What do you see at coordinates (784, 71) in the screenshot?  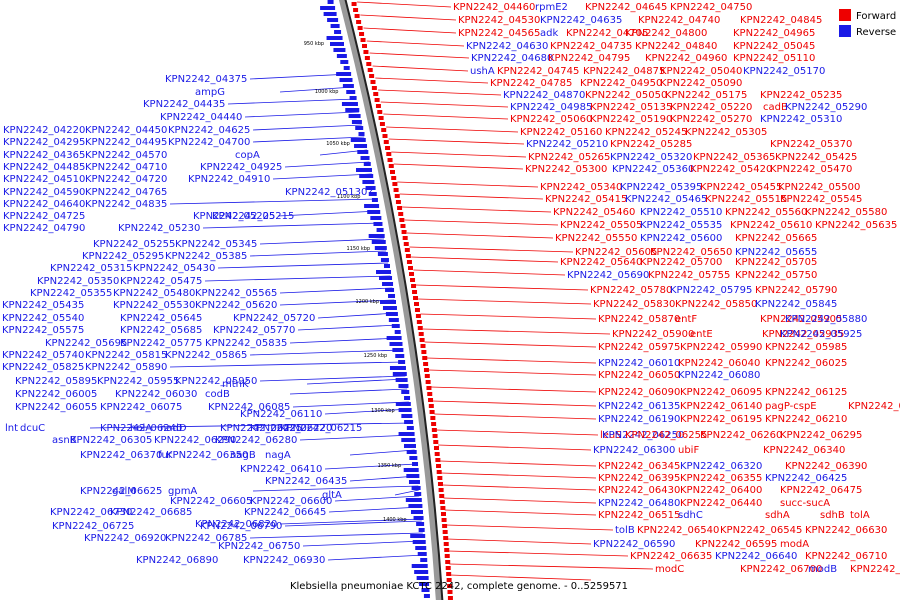 I see `forward-gene-label: KPN2242_05170` at bounding box center [784, 71].